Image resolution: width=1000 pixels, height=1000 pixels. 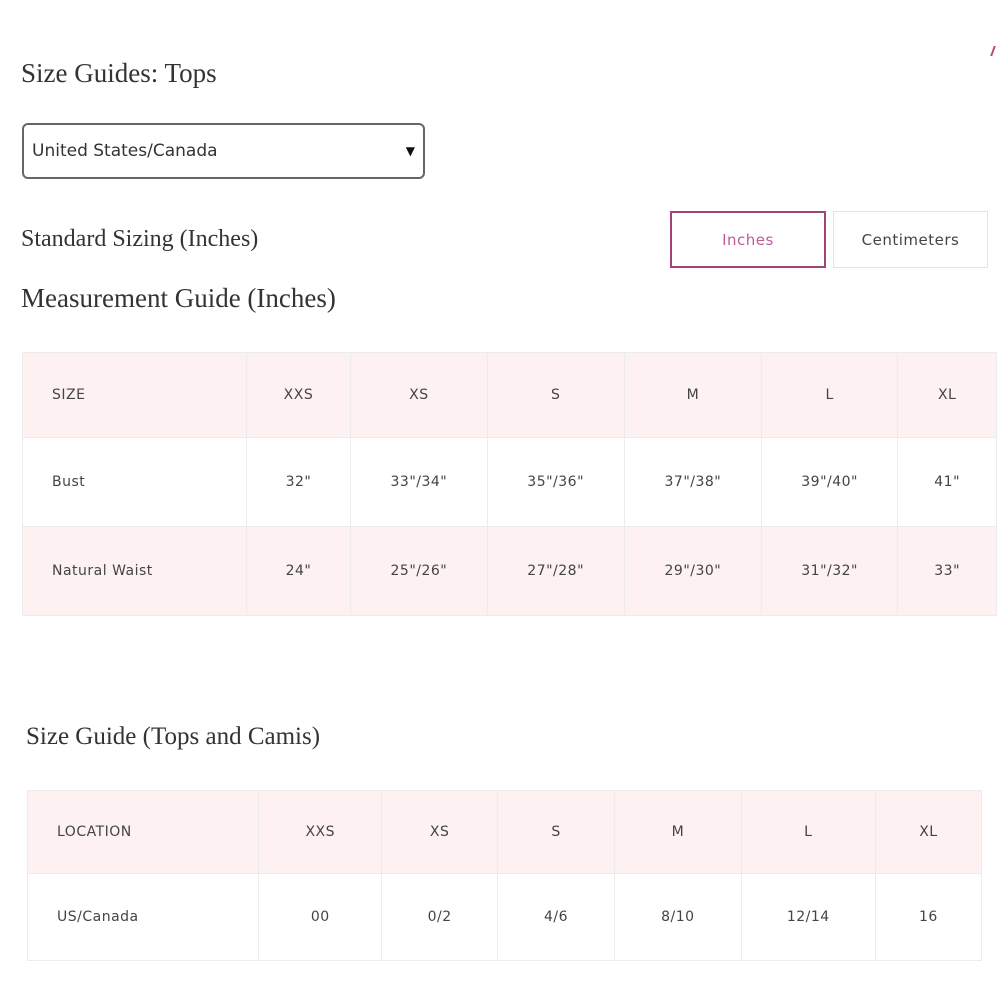 I want to click on table-cell: Natural Waist, so click(x=134, y=571).